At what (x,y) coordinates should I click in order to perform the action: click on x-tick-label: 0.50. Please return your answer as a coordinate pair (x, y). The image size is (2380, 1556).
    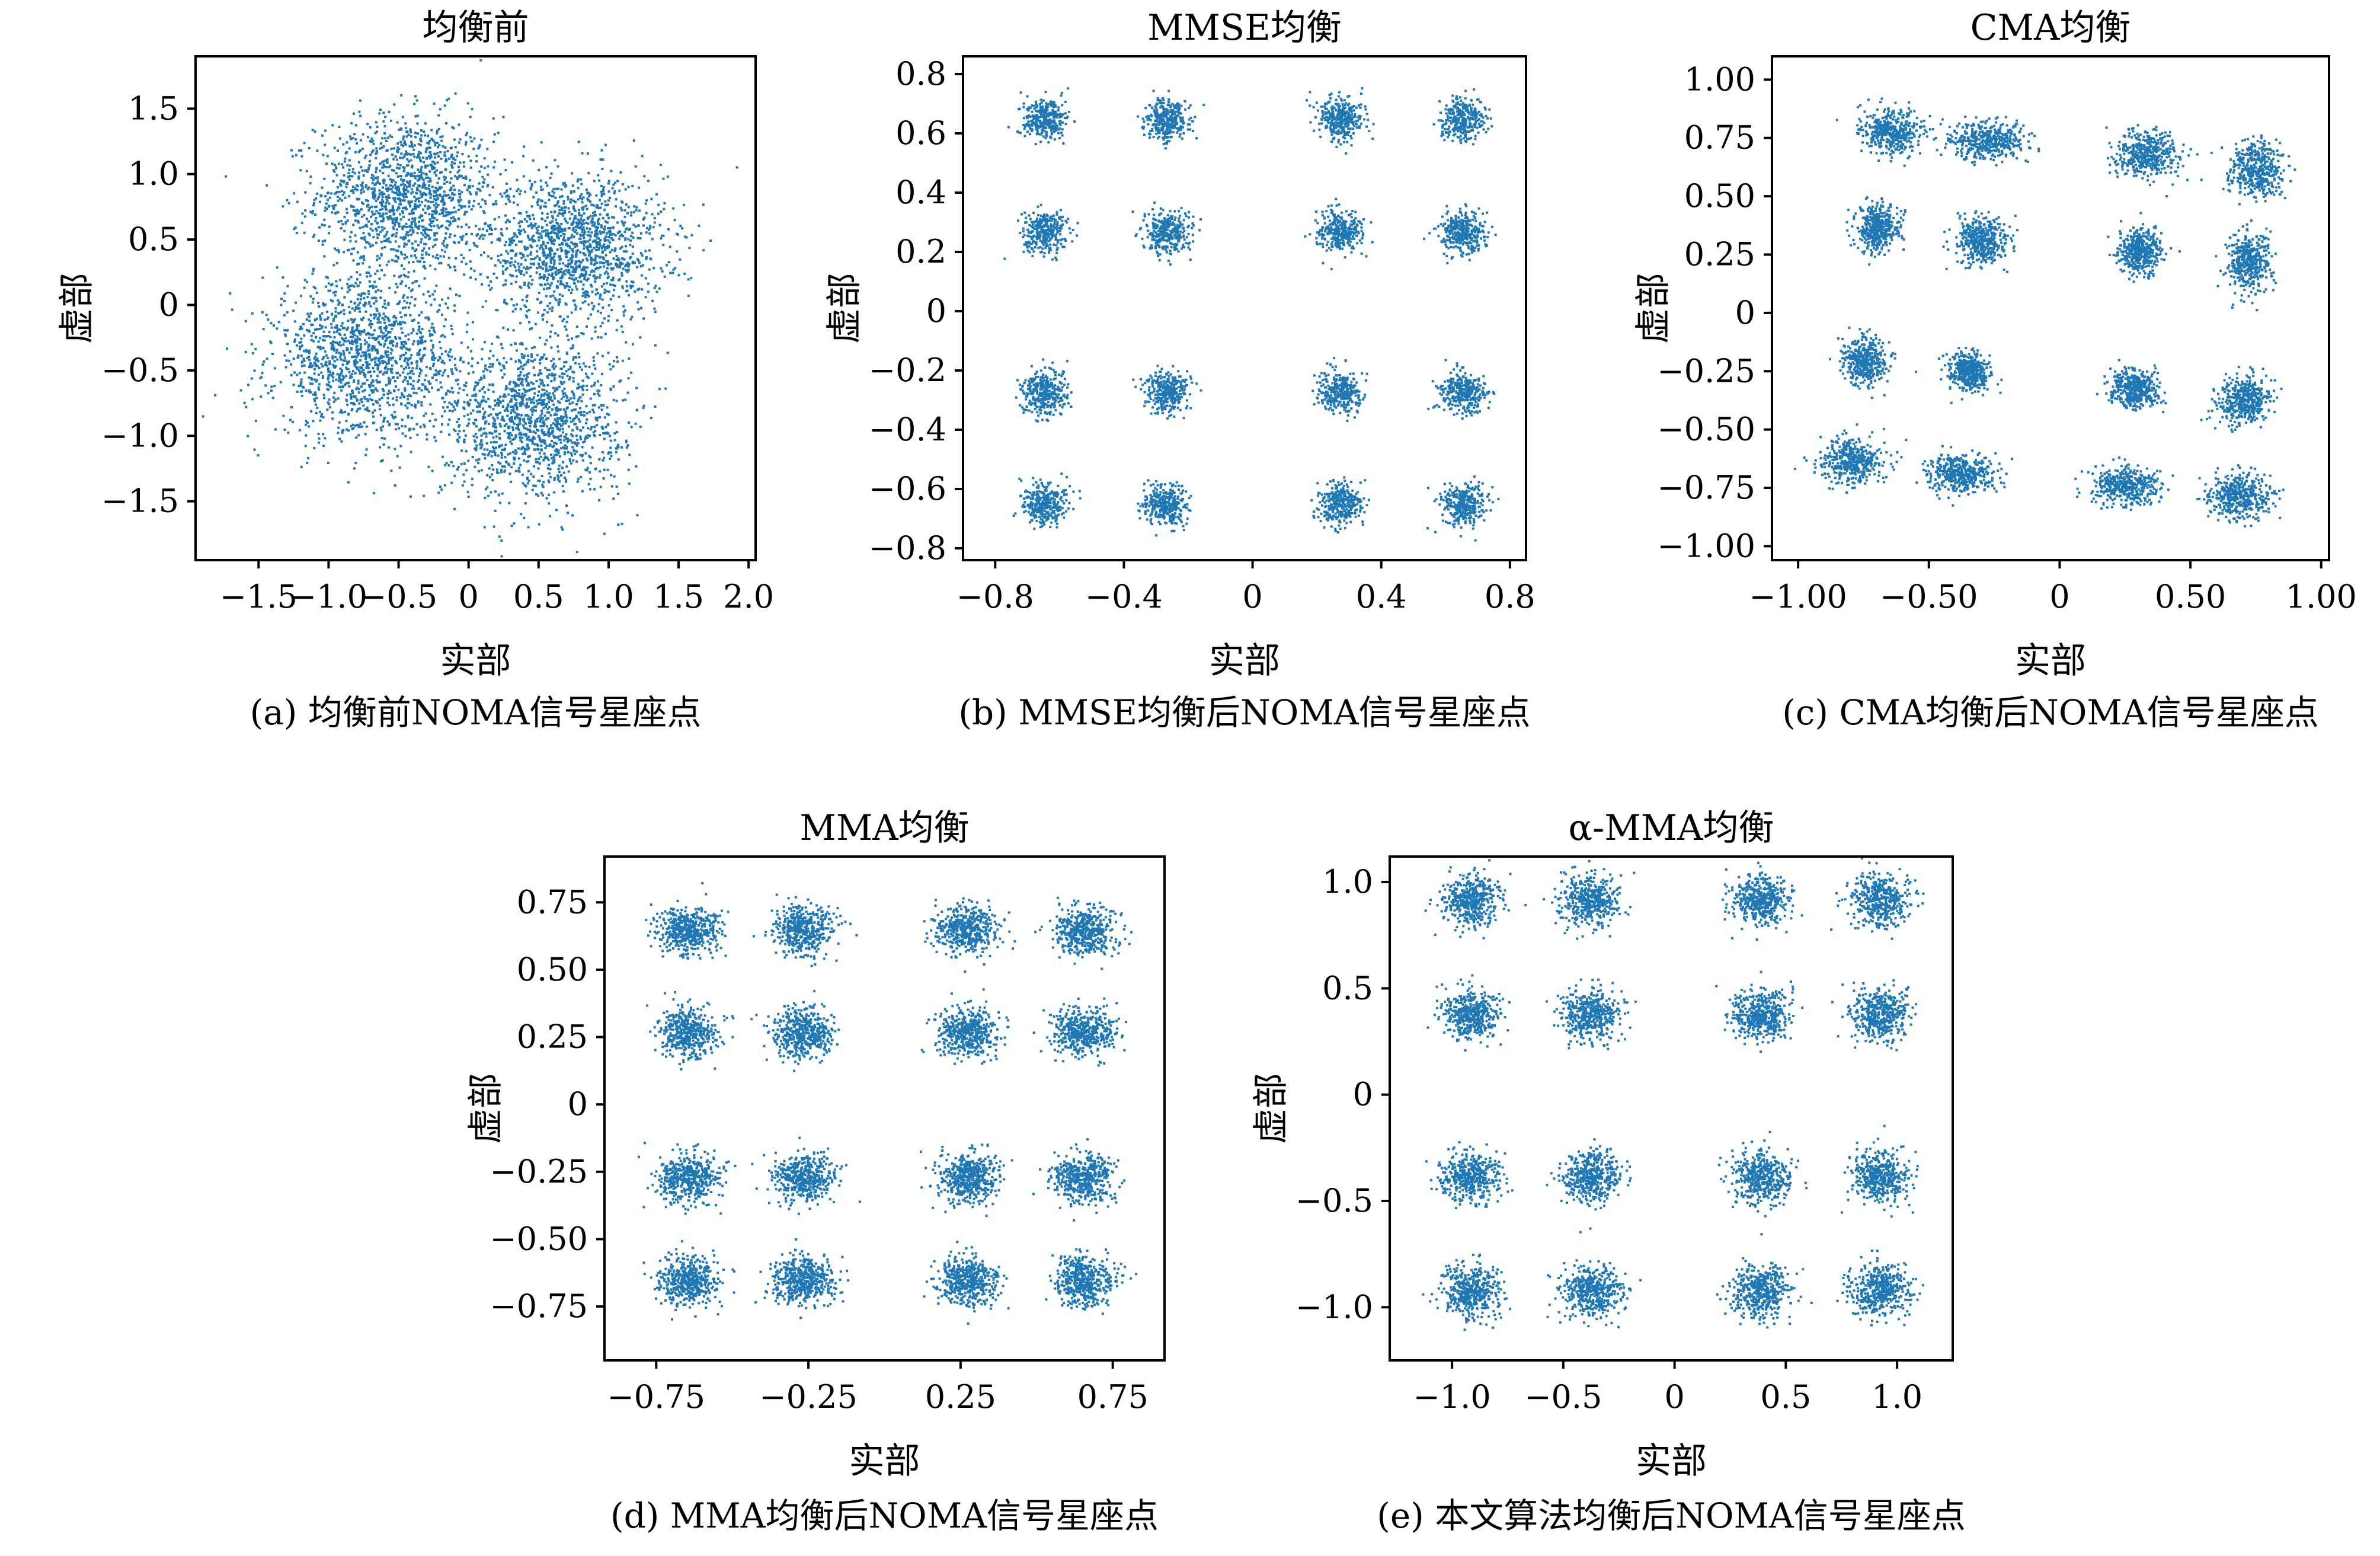
    Looking at the image, I should click on (2190, 596).